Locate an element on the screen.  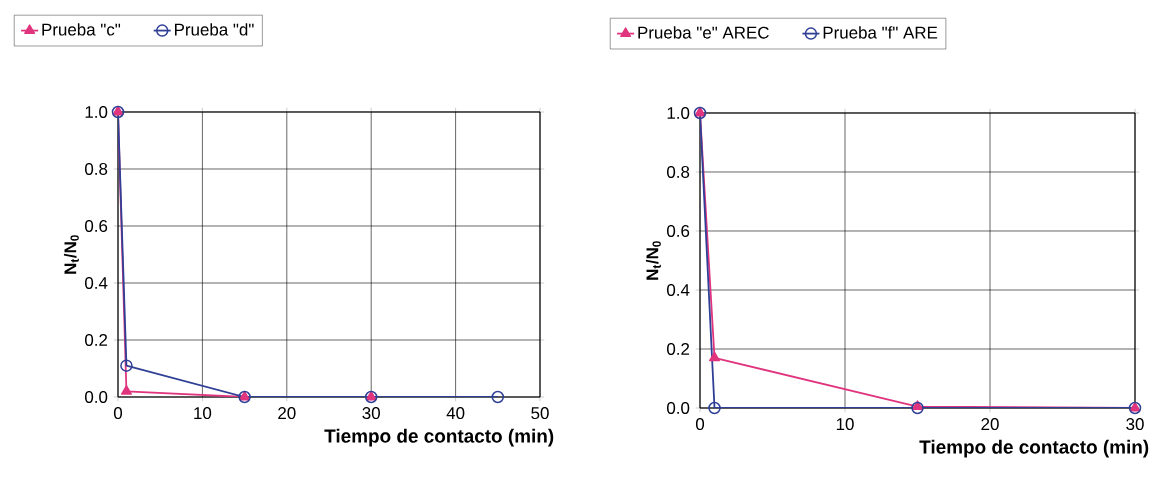
legend-label: Prueba "f" ARE is located at coordinates (880, 32).